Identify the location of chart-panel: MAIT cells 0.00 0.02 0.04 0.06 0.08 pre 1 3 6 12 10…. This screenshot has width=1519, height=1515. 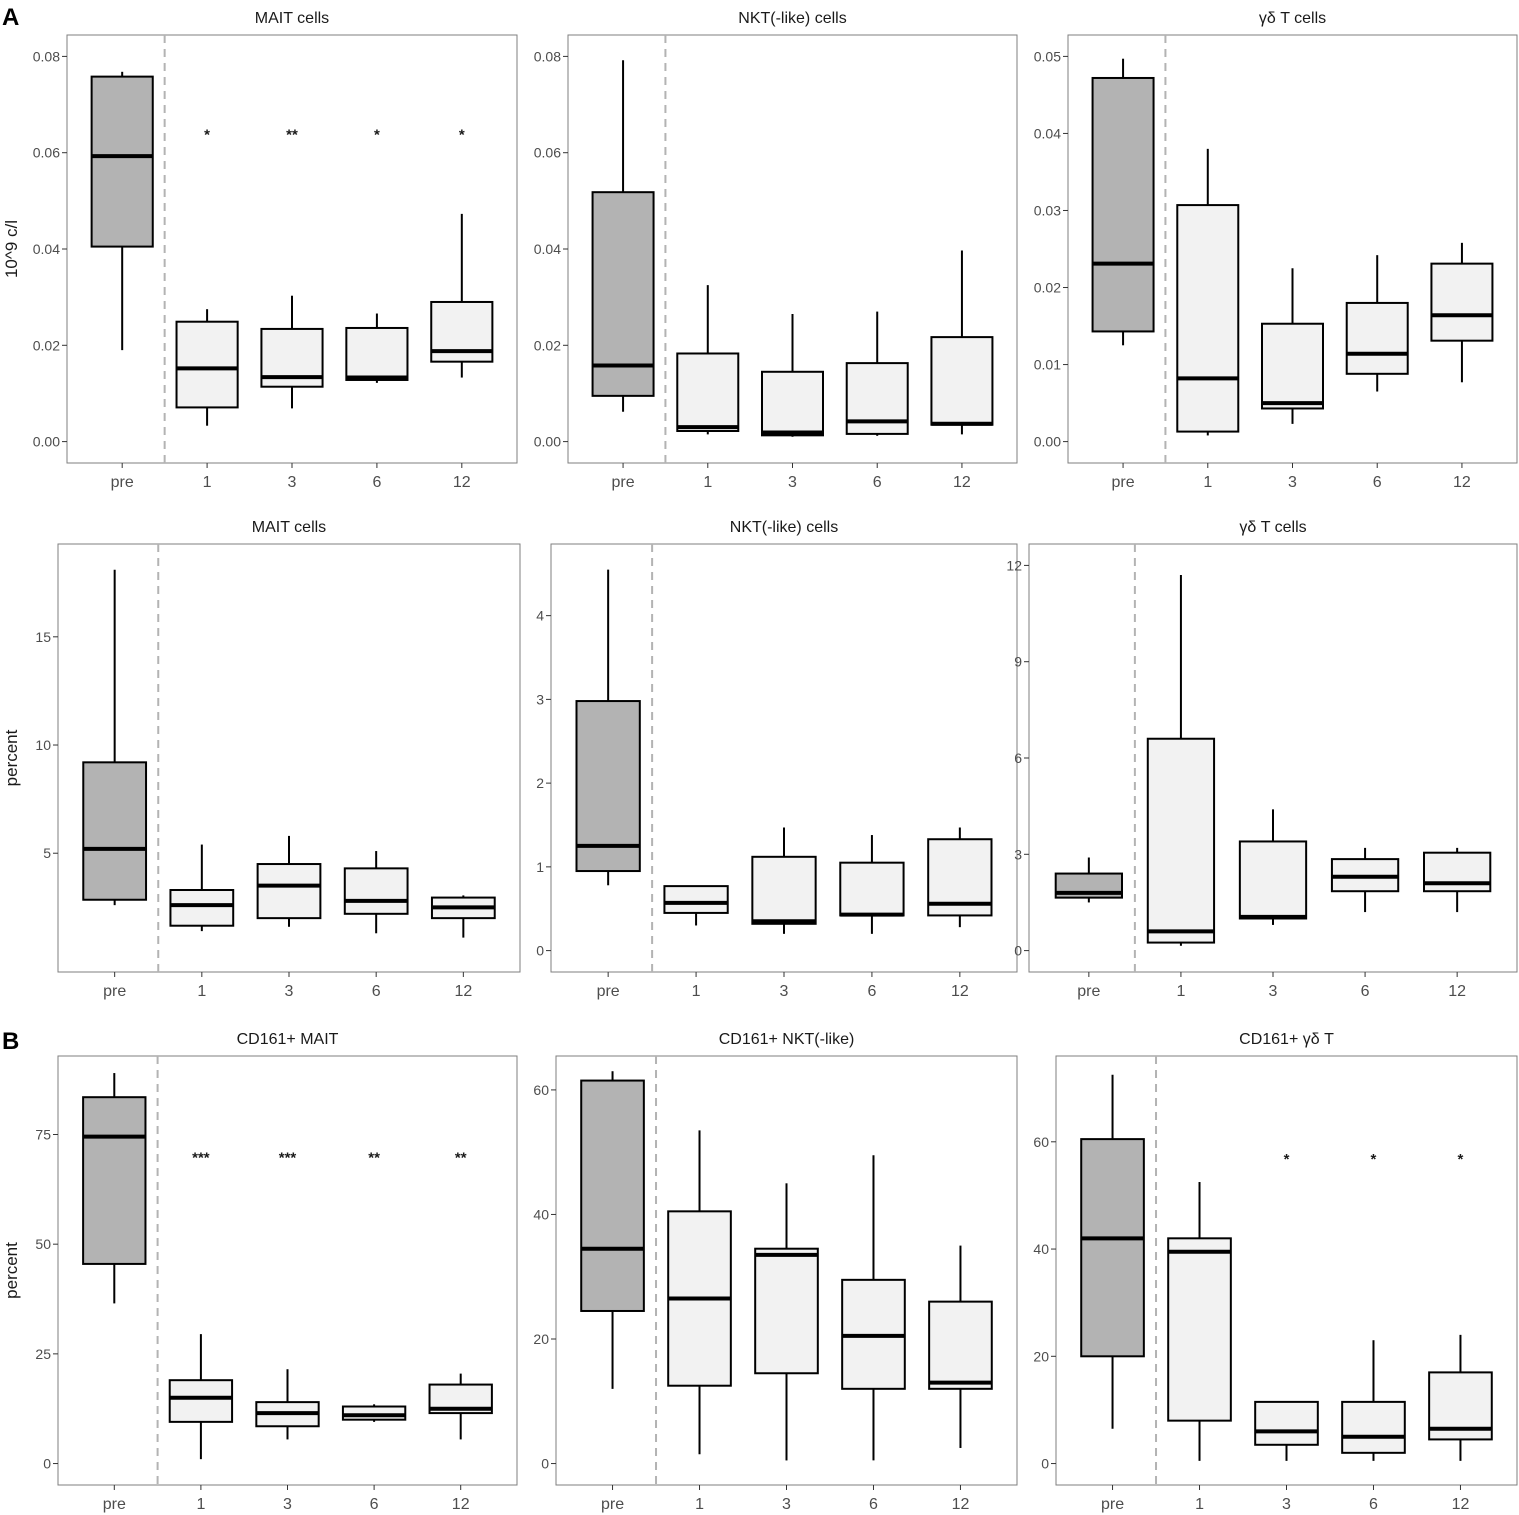
(260, 250).